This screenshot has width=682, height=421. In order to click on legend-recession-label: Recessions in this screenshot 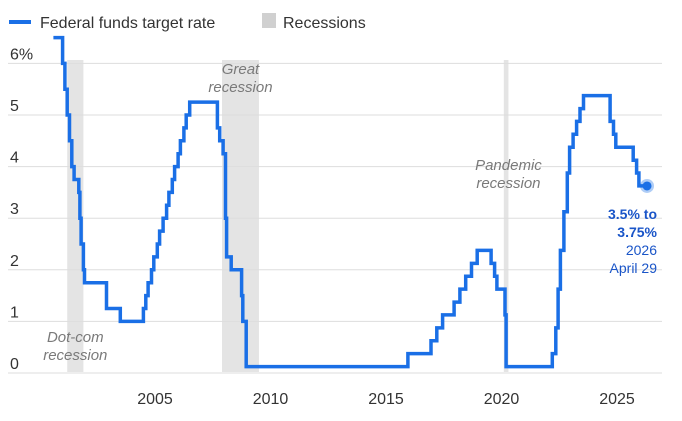, I will do `click(324, 23)`.